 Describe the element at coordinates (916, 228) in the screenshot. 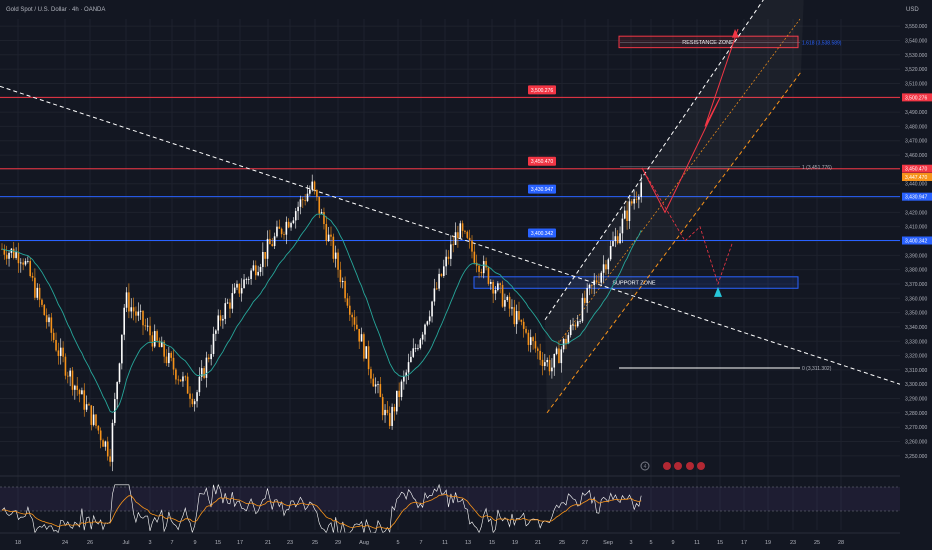

I see `price-tick-label: 3,410.000` at that location.